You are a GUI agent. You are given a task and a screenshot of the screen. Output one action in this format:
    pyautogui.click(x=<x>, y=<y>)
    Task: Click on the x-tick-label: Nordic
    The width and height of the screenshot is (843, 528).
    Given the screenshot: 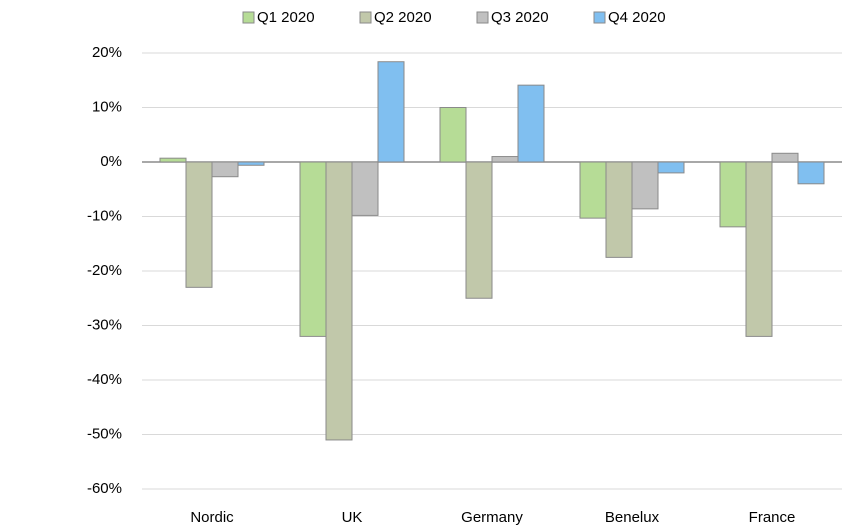 What is the action you would take?
    pyautogui.click(x=212, y=517)
    